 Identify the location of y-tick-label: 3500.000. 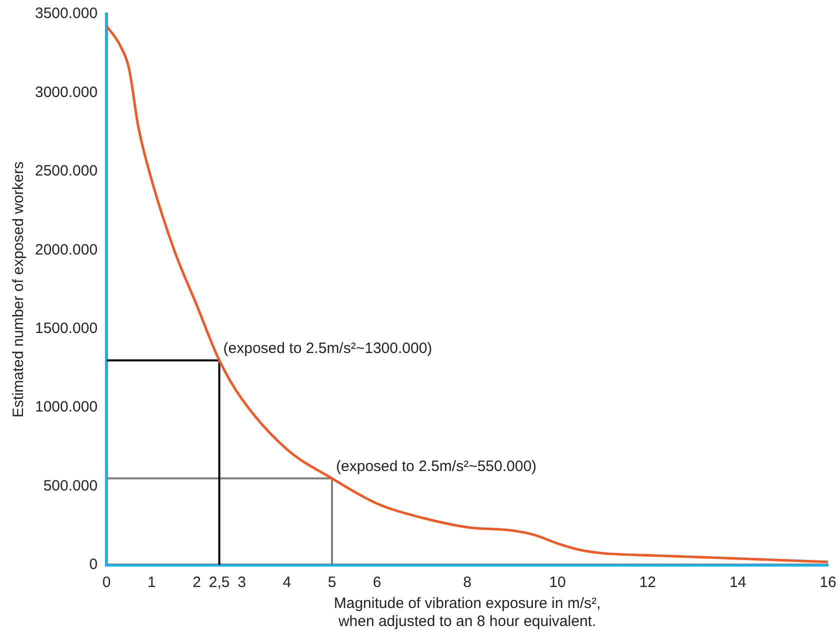
(66, 13).